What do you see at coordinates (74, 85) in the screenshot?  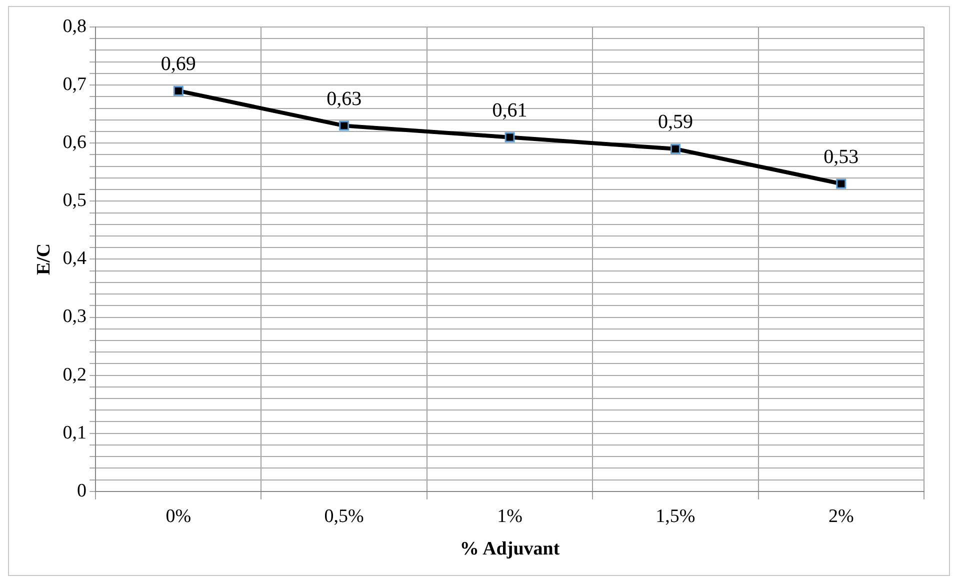 I see `y-tick-label: 0,7` at bounding box center [74, 85].